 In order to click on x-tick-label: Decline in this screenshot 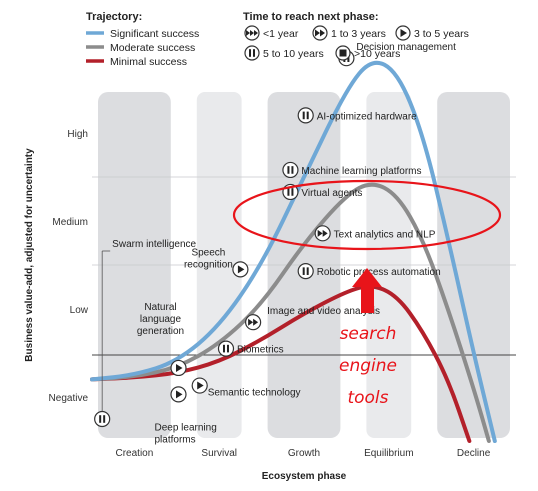, I will do `click(474, 453)`.